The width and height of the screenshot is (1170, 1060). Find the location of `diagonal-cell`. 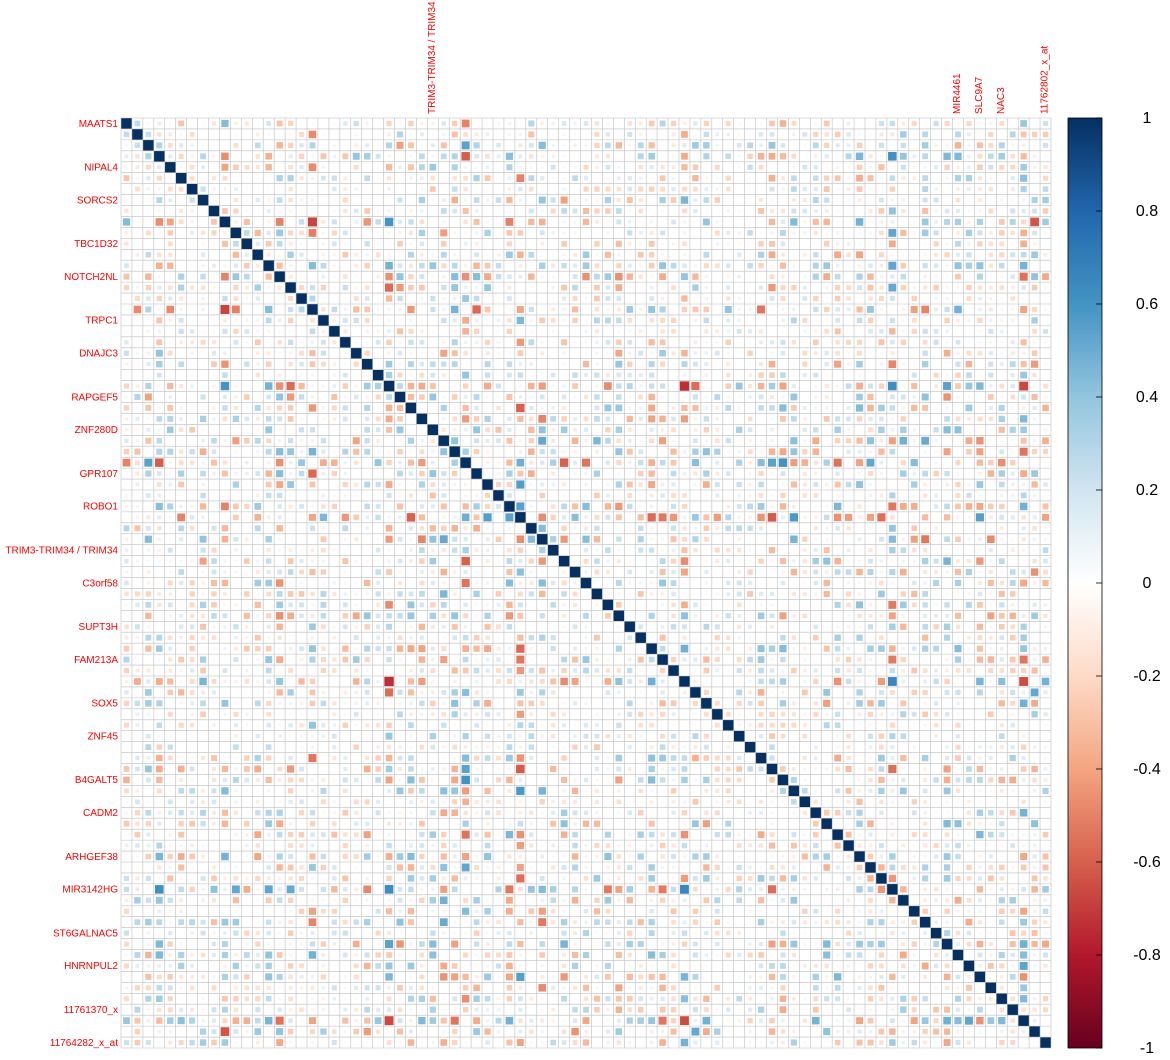

diagonal-cell is located at coordinates (706, 703).